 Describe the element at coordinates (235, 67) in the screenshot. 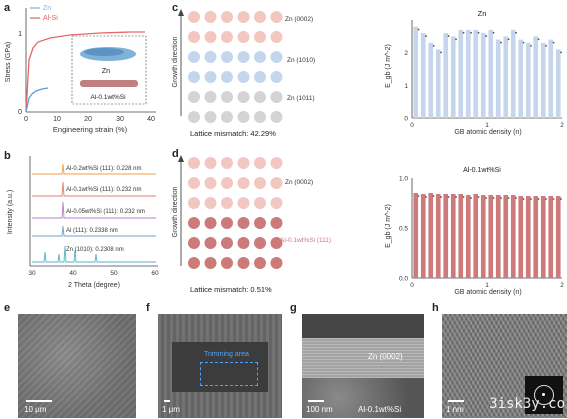

I see `c-lattice-grid` at that location.